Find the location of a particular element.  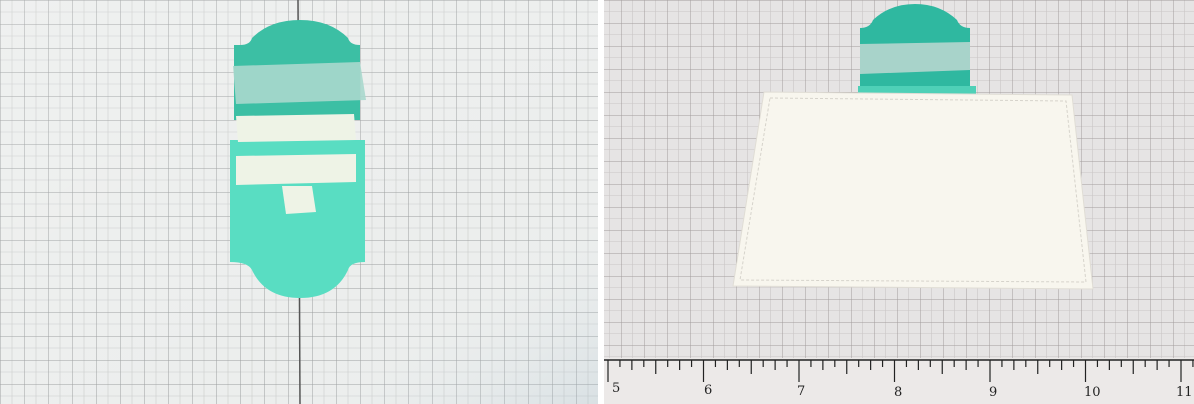

ruler-label: 5 is located at coordinates (616, 388).